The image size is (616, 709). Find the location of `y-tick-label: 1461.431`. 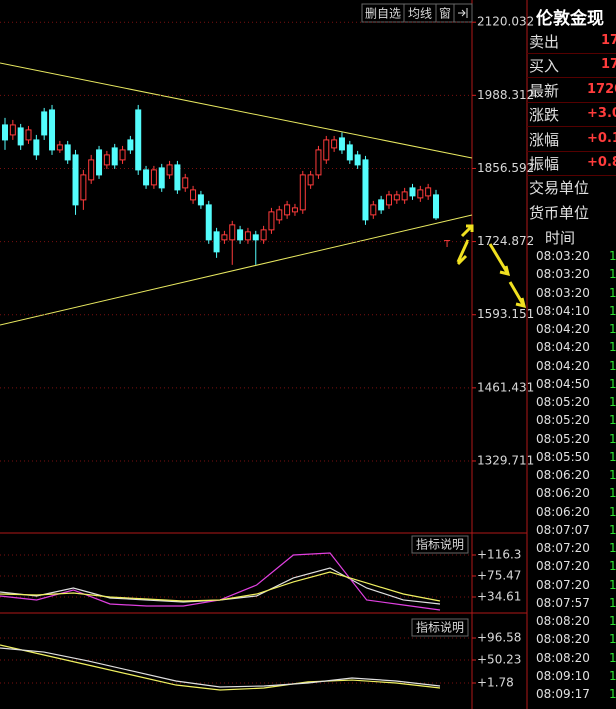

y-tick-label: 1461.431 is located at coordinates (505, 387).